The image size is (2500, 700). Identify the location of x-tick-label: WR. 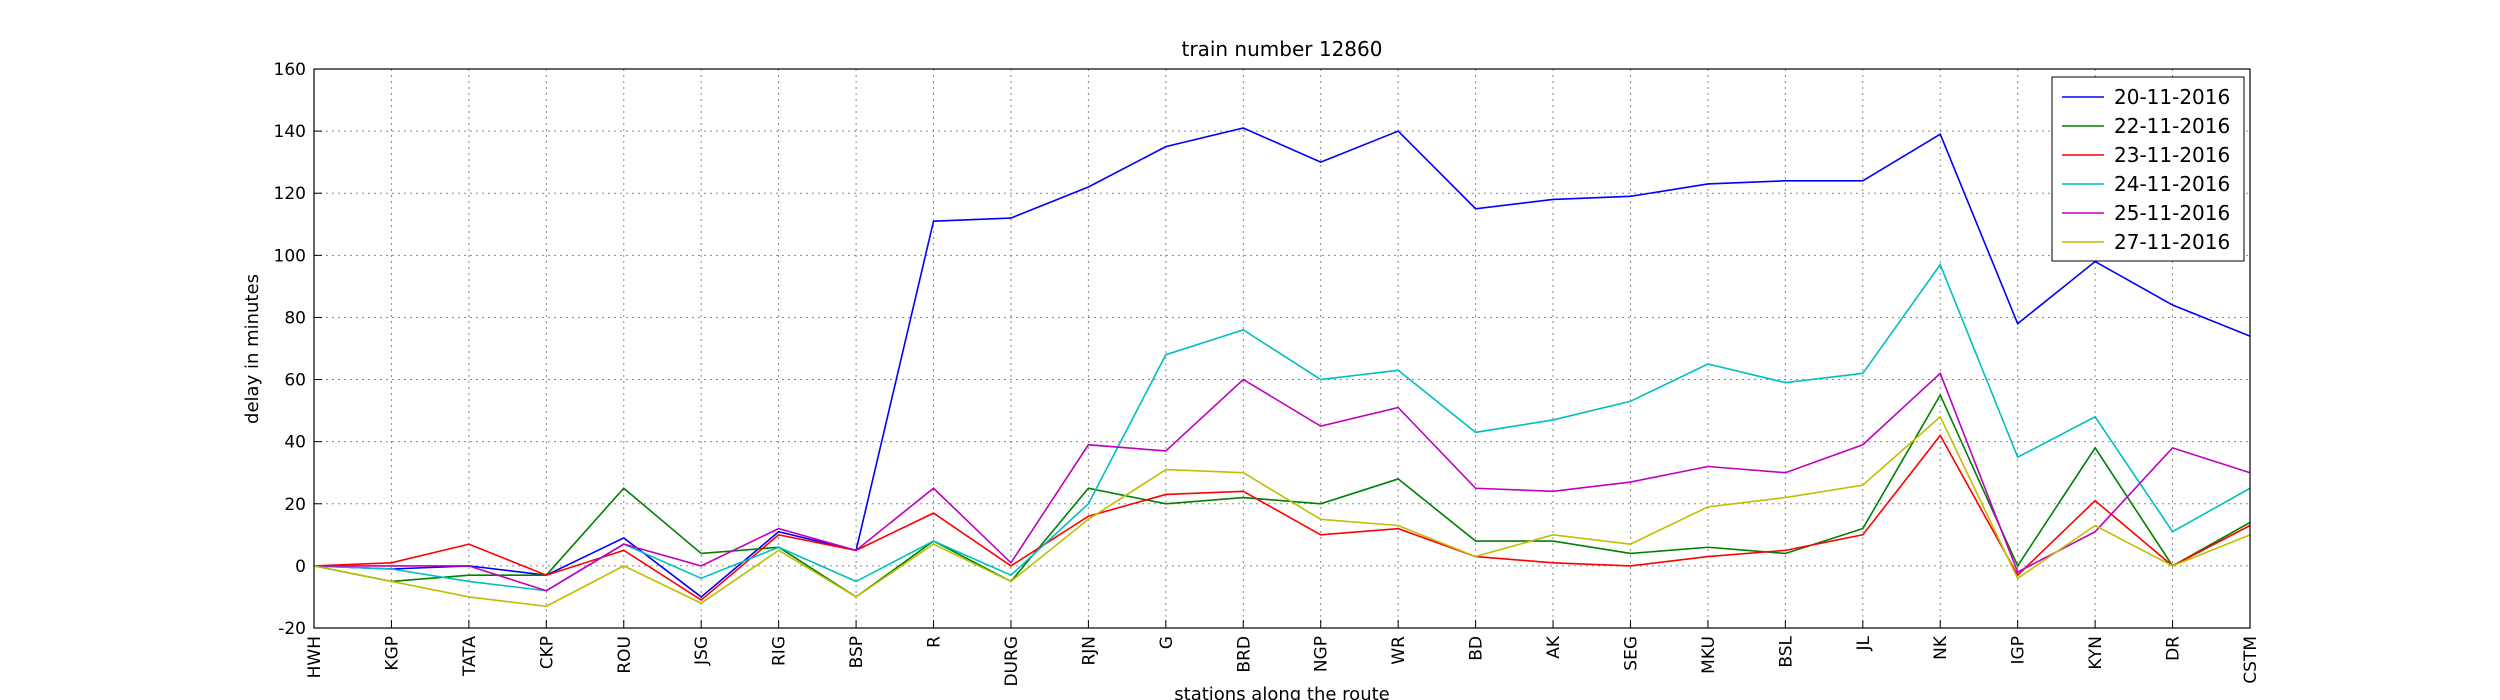
(1399, 650).